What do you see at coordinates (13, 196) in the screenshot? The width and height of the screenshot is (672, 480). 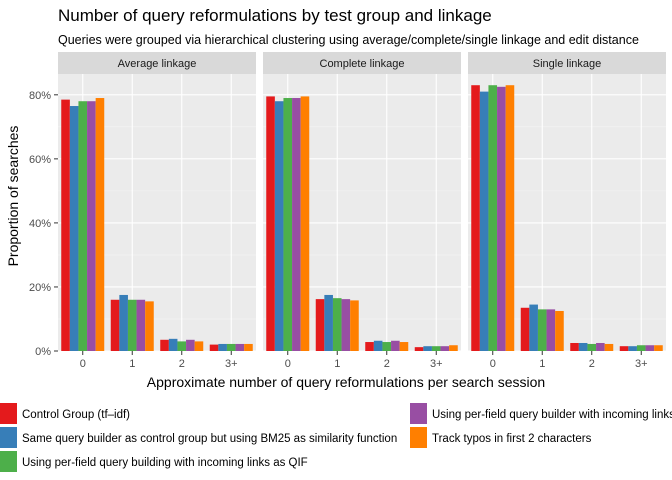 I see `y-axis-title: Proportion of searches` at bounding box center [13, 196].